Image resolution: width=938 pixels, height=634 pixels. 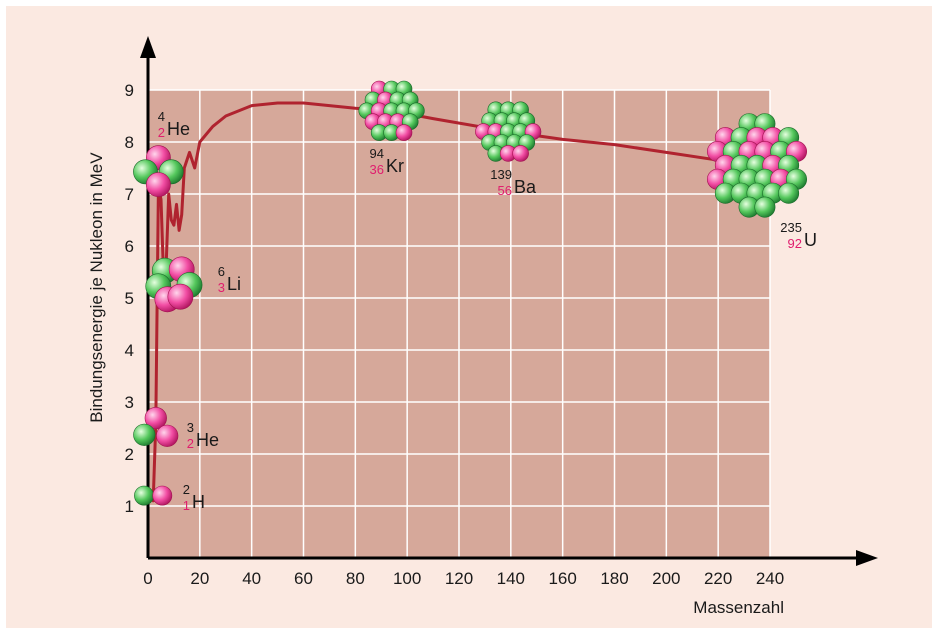 What do you see at coordinates (198, 502) in the screenshot?
I see `nuclide-symbol: H` at bounding box center [198, 502].